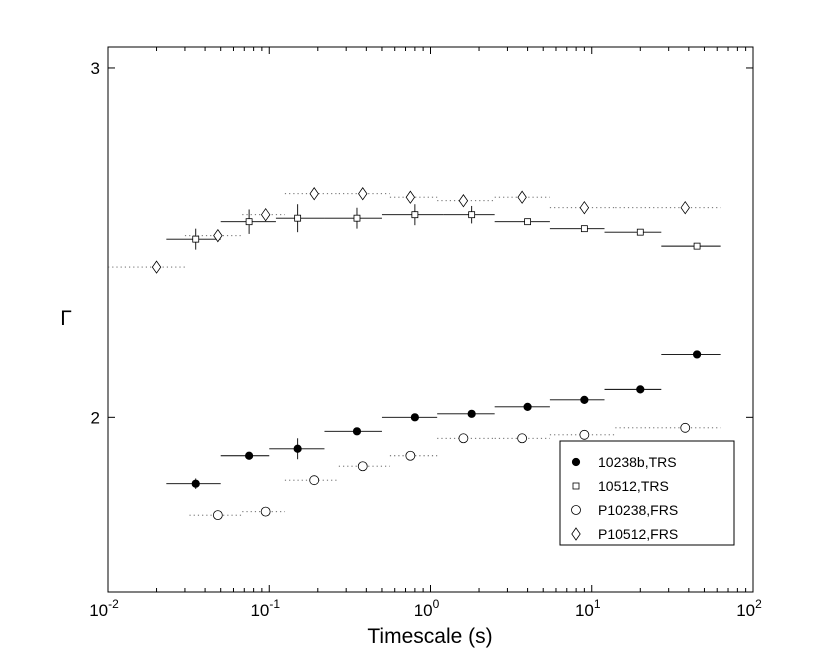 The height and width of the screenshot is (665, 830). I want to click on legend-item: P10238,FRS, so click(624, 510).